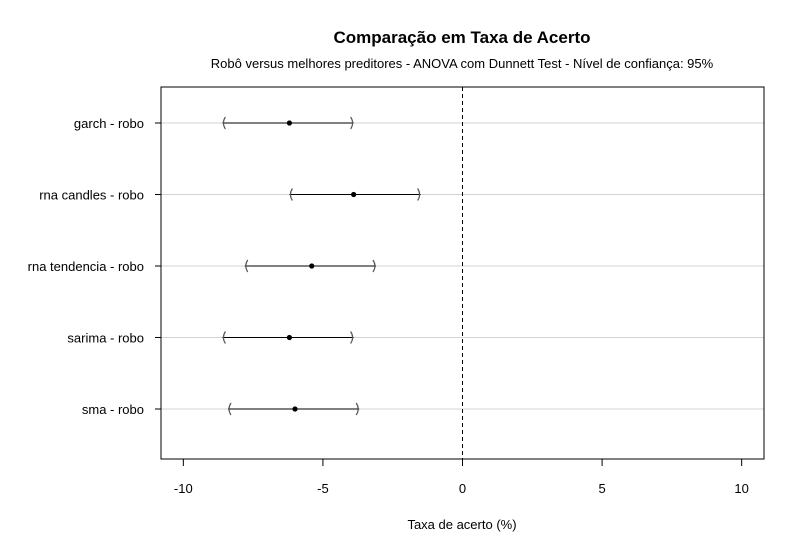 The height and width of the screenshot is (550, 800). I want to click on y-tick-label: rna candles - robo, so click(91, 195).